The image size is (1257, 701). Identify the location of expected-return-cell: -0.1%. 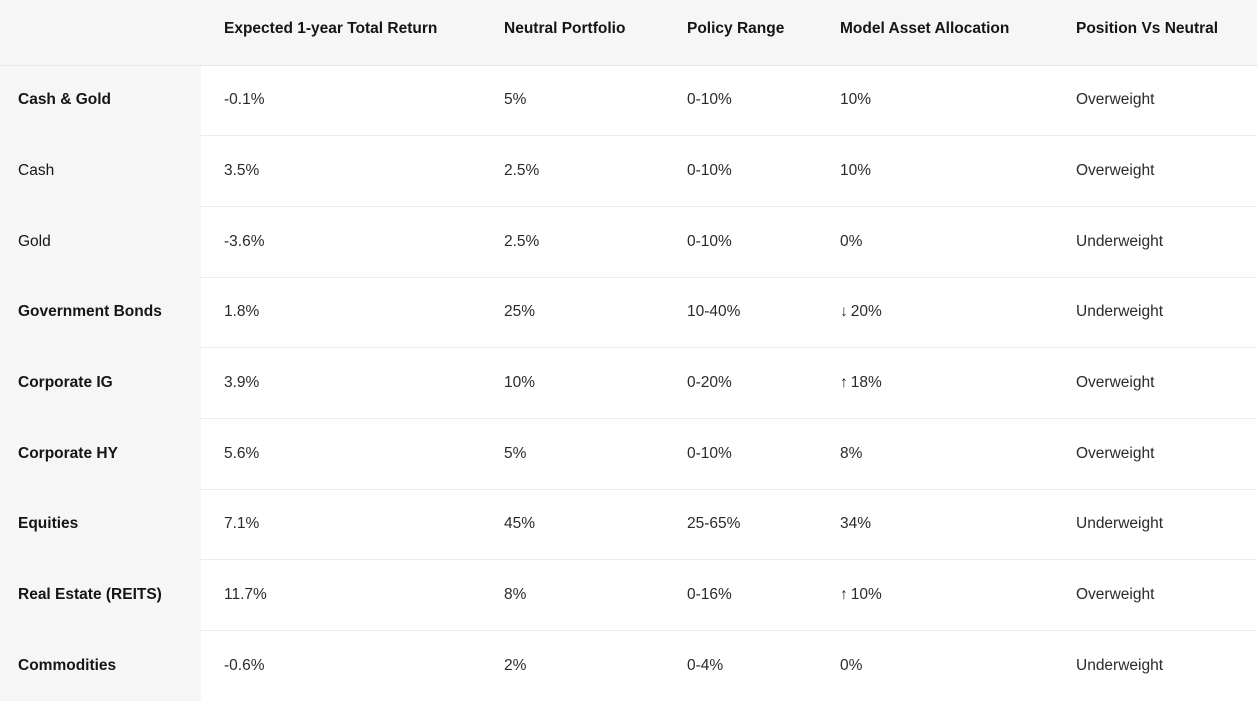
(341, 101).